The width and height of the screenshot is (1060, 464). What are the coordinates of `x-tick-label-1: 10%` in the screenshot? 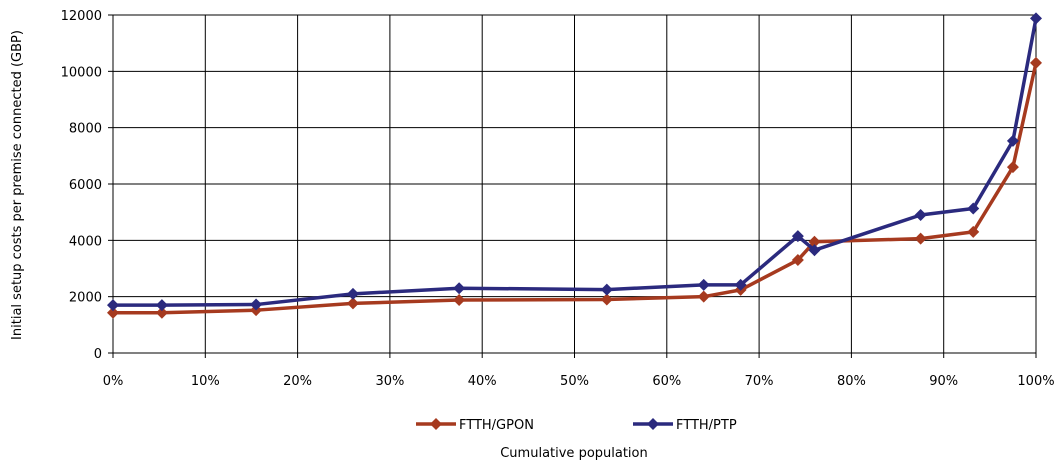 It's located at (205, 381).